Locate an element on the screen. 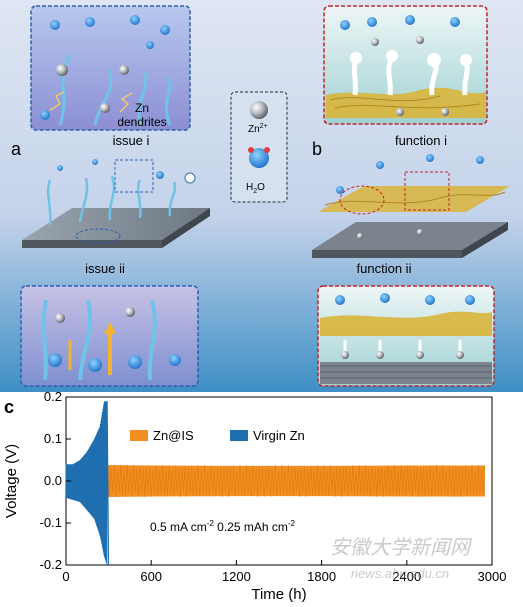 The width and height of the screenshot is (523, 607). zn-ion-label: Zn2+ is located at coordinates (258, 129).